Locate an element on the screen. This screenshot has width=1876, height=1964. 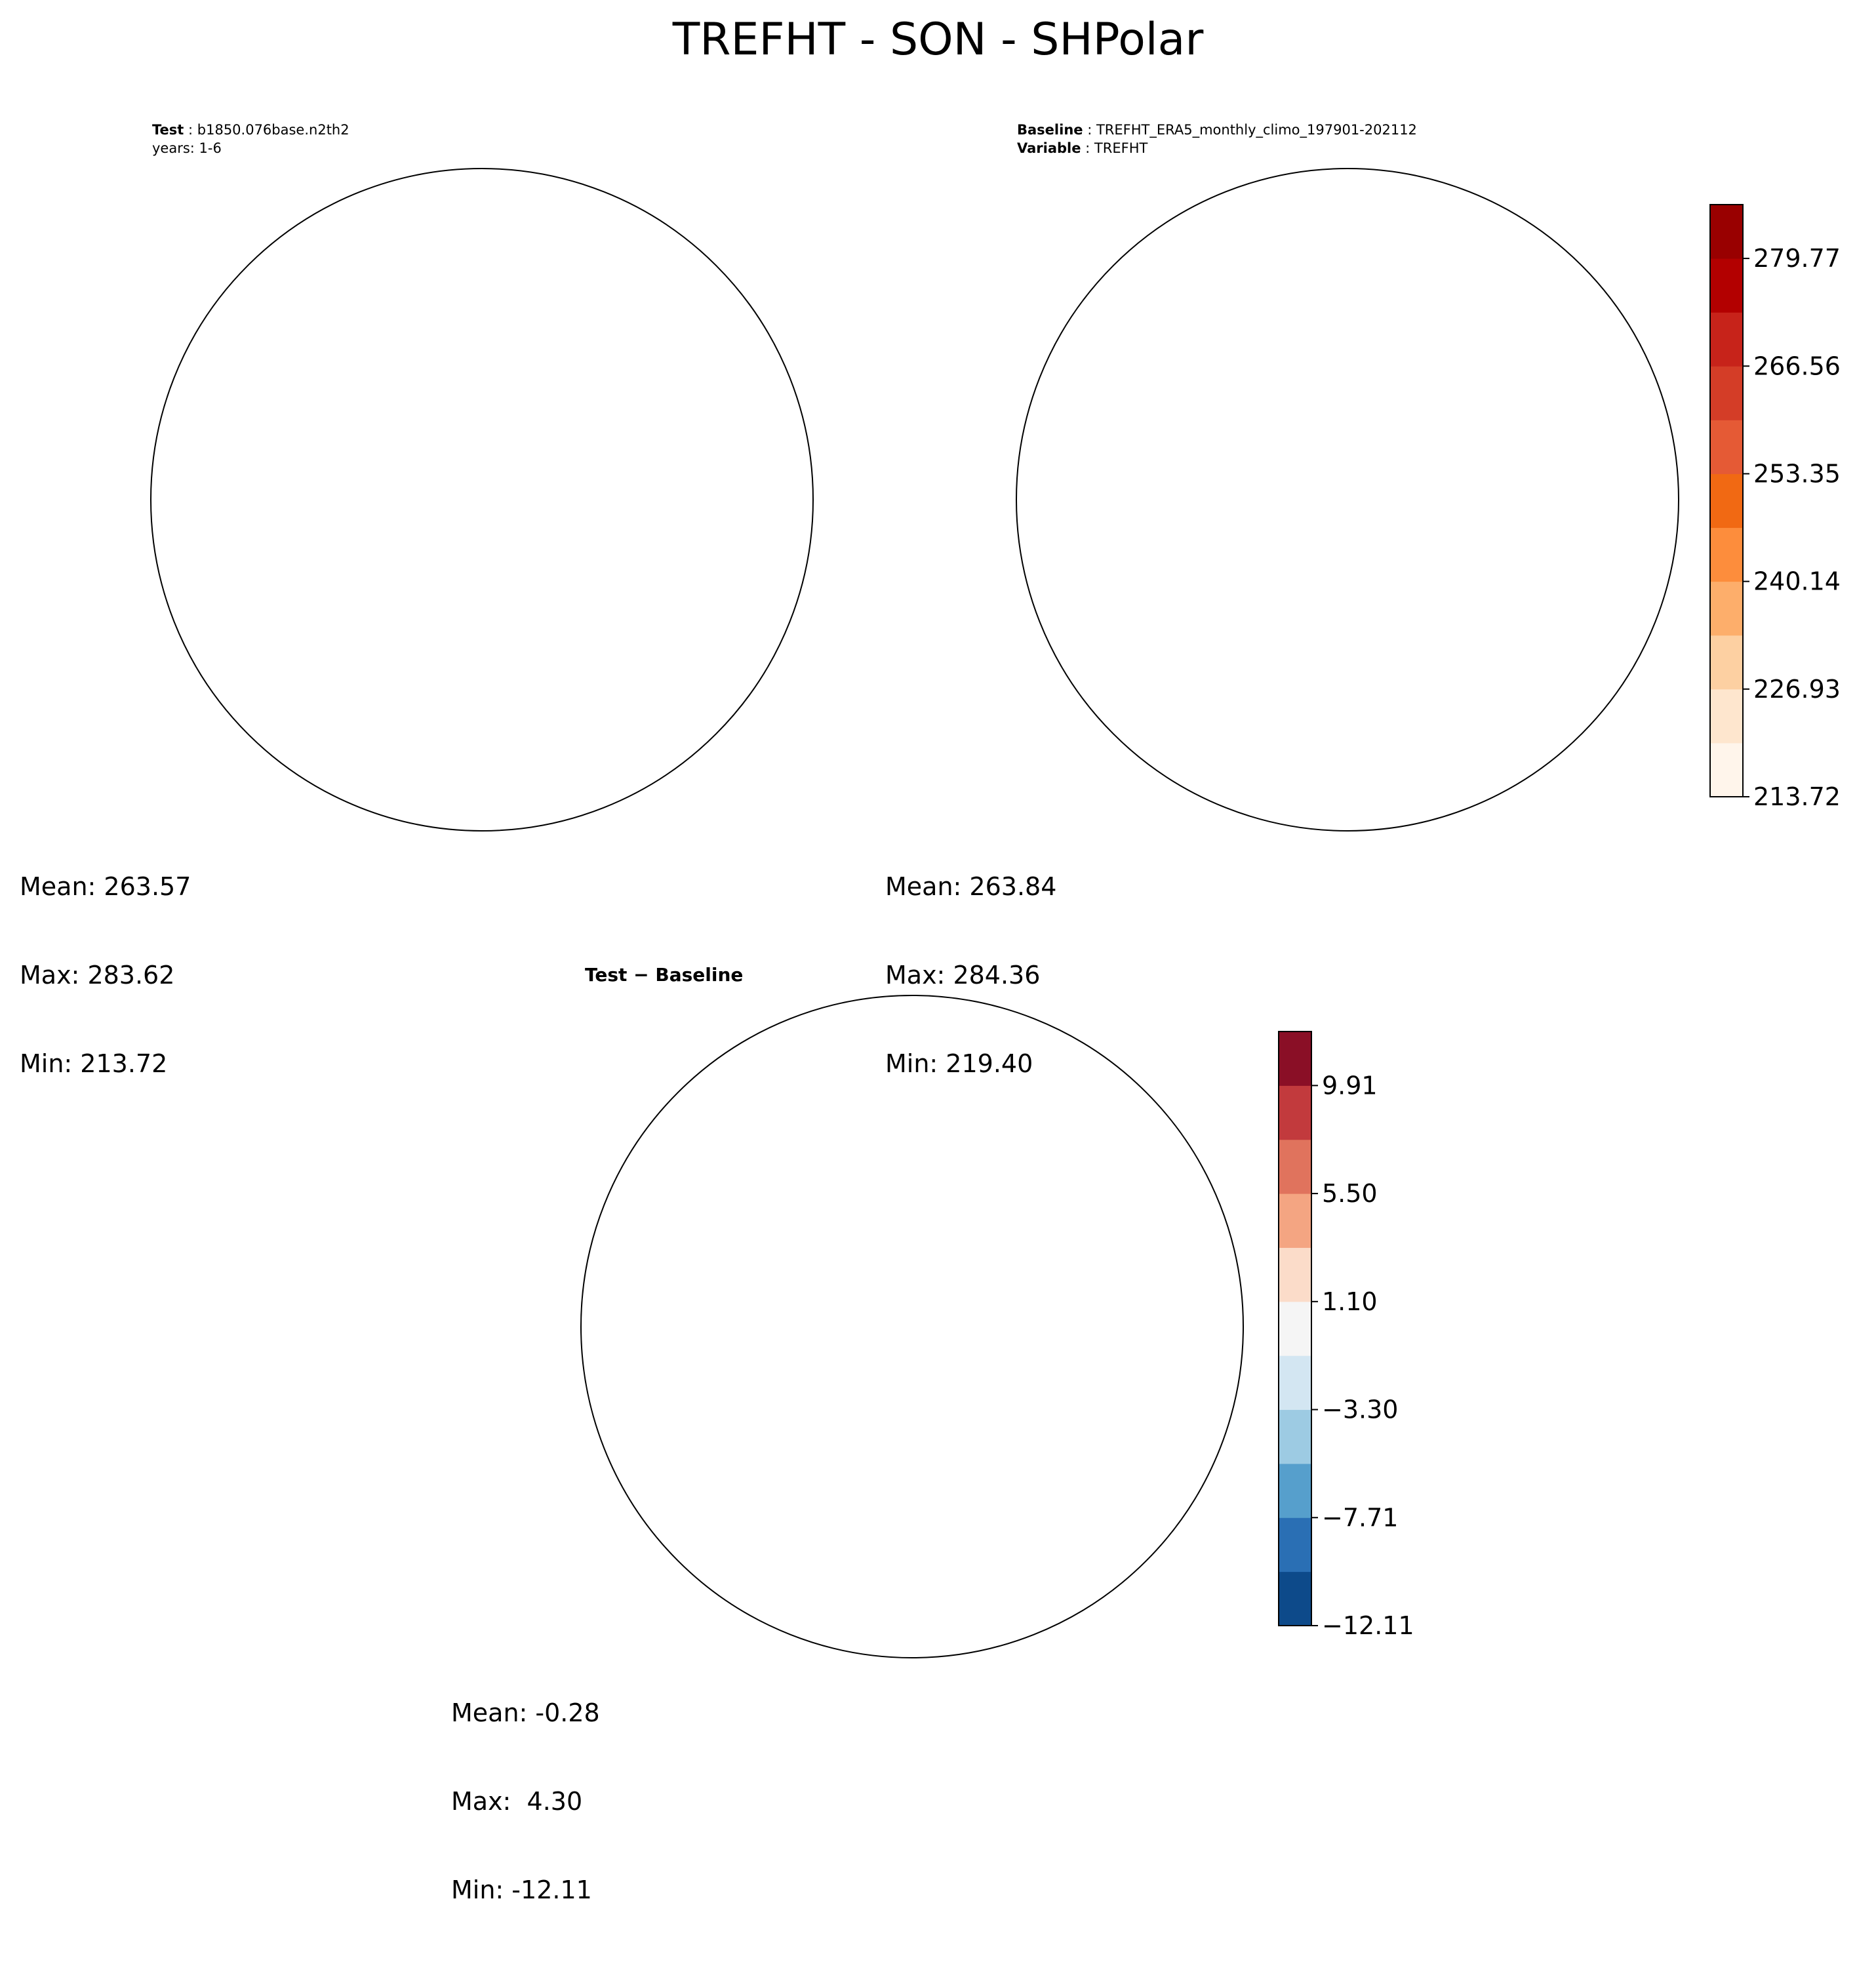
diff-coastline is located at coordinates (941, 1322).